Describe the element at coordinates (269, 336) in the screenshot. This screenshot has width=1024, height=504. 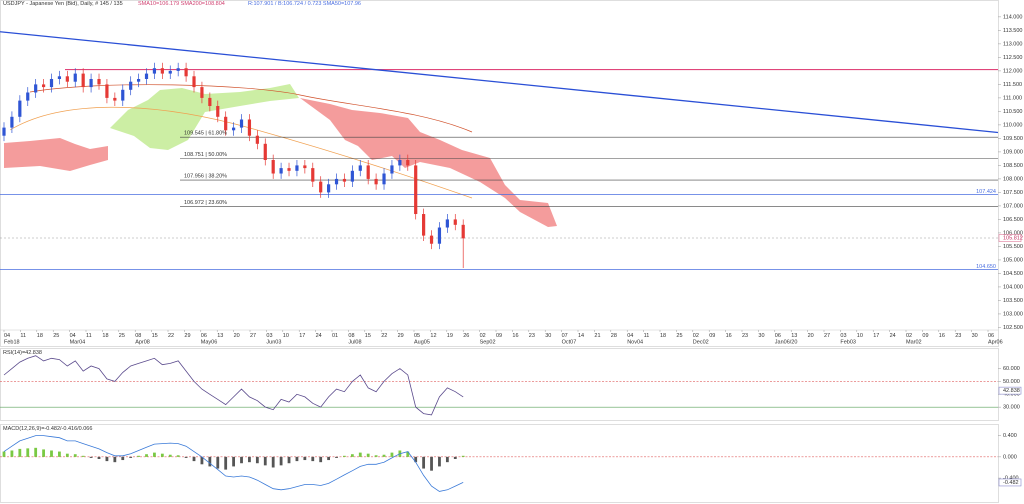
I see `x-tick-label: 03` at that location.